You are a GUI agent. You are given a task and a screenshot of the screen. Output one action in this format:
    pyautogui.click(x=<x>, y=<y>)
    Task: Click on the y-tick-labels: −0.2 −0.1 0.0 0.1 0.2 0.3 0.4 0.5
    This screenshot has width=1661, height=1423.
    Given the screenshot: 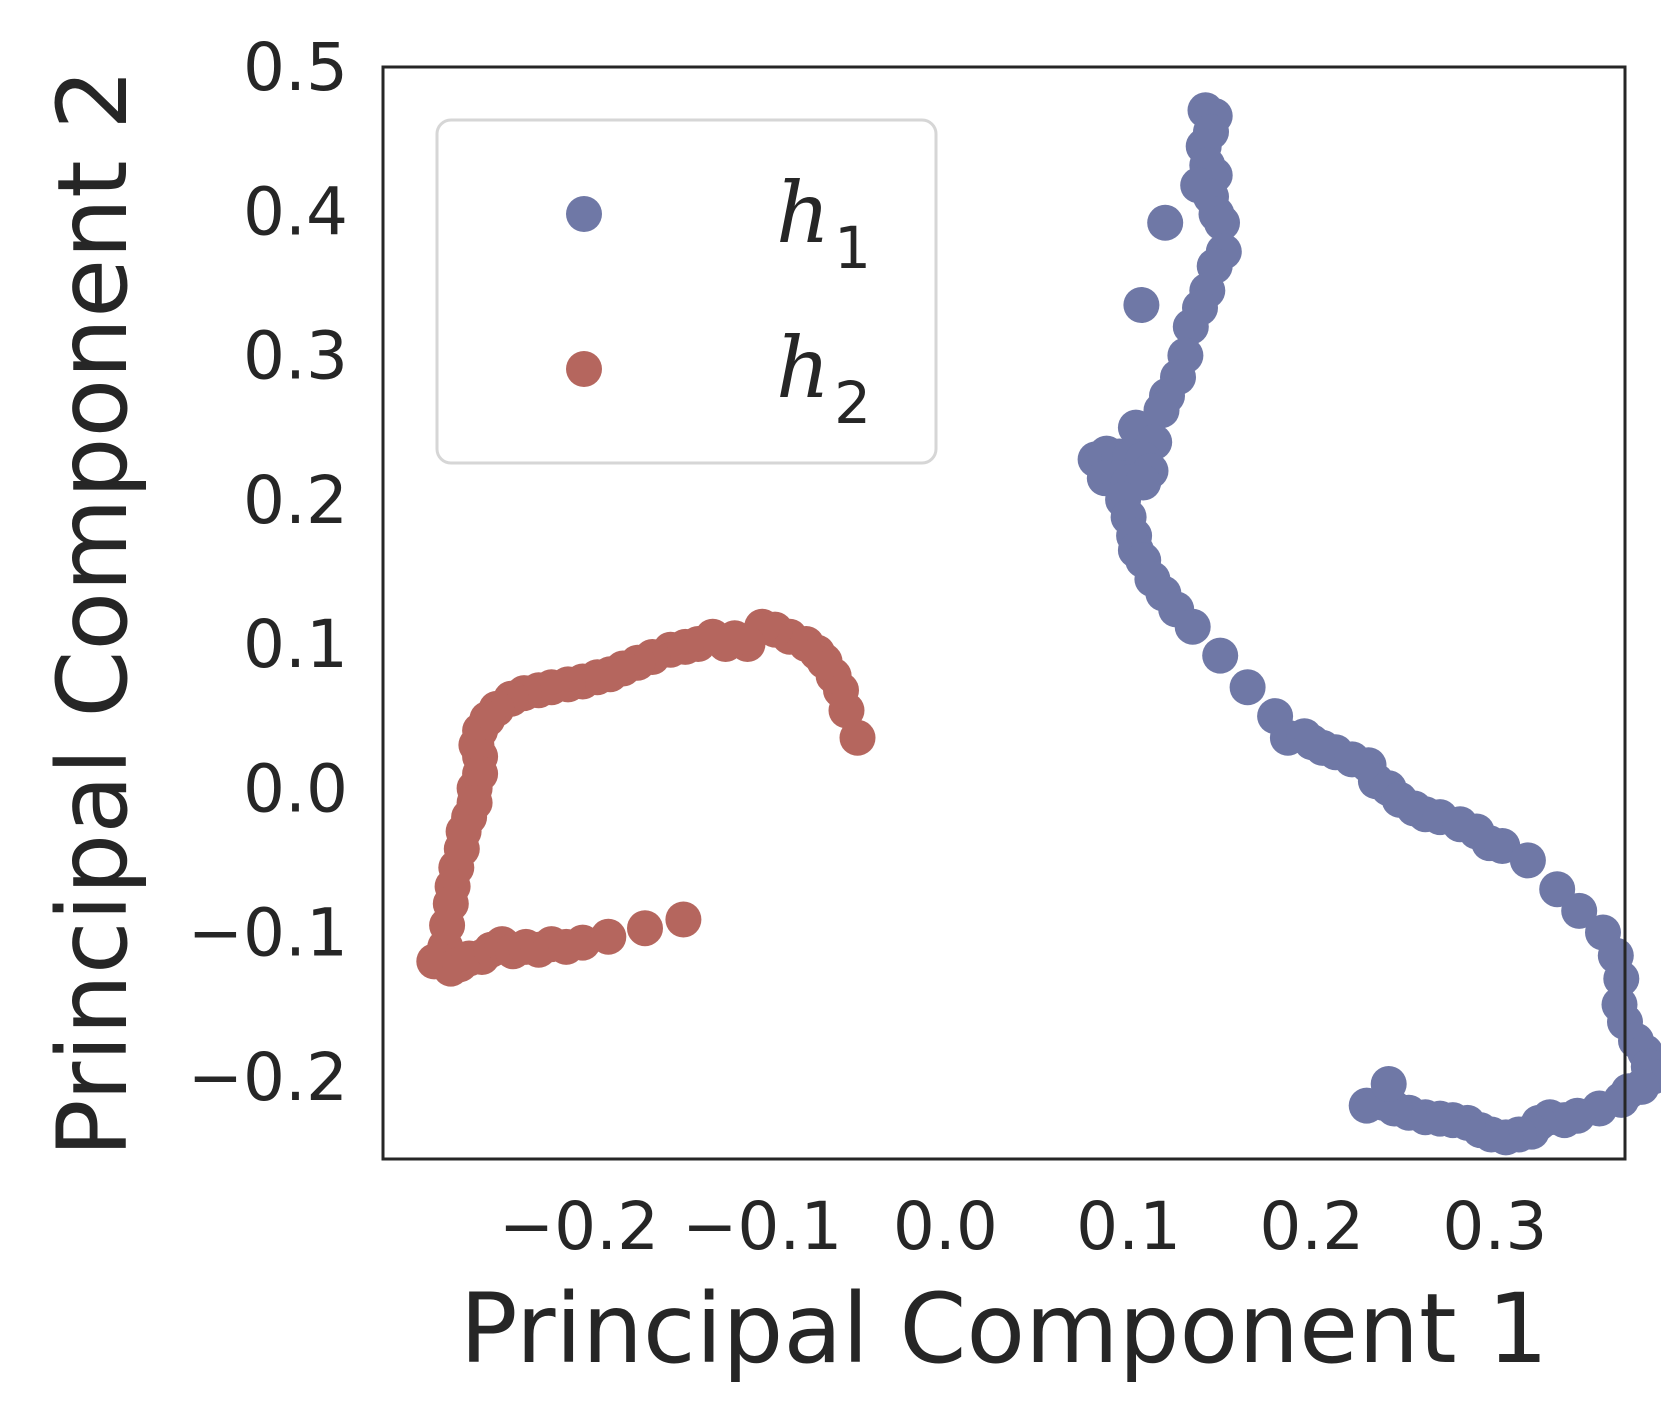 What is the action you would take?
    pyautogui.click(x=268, y=572)
    